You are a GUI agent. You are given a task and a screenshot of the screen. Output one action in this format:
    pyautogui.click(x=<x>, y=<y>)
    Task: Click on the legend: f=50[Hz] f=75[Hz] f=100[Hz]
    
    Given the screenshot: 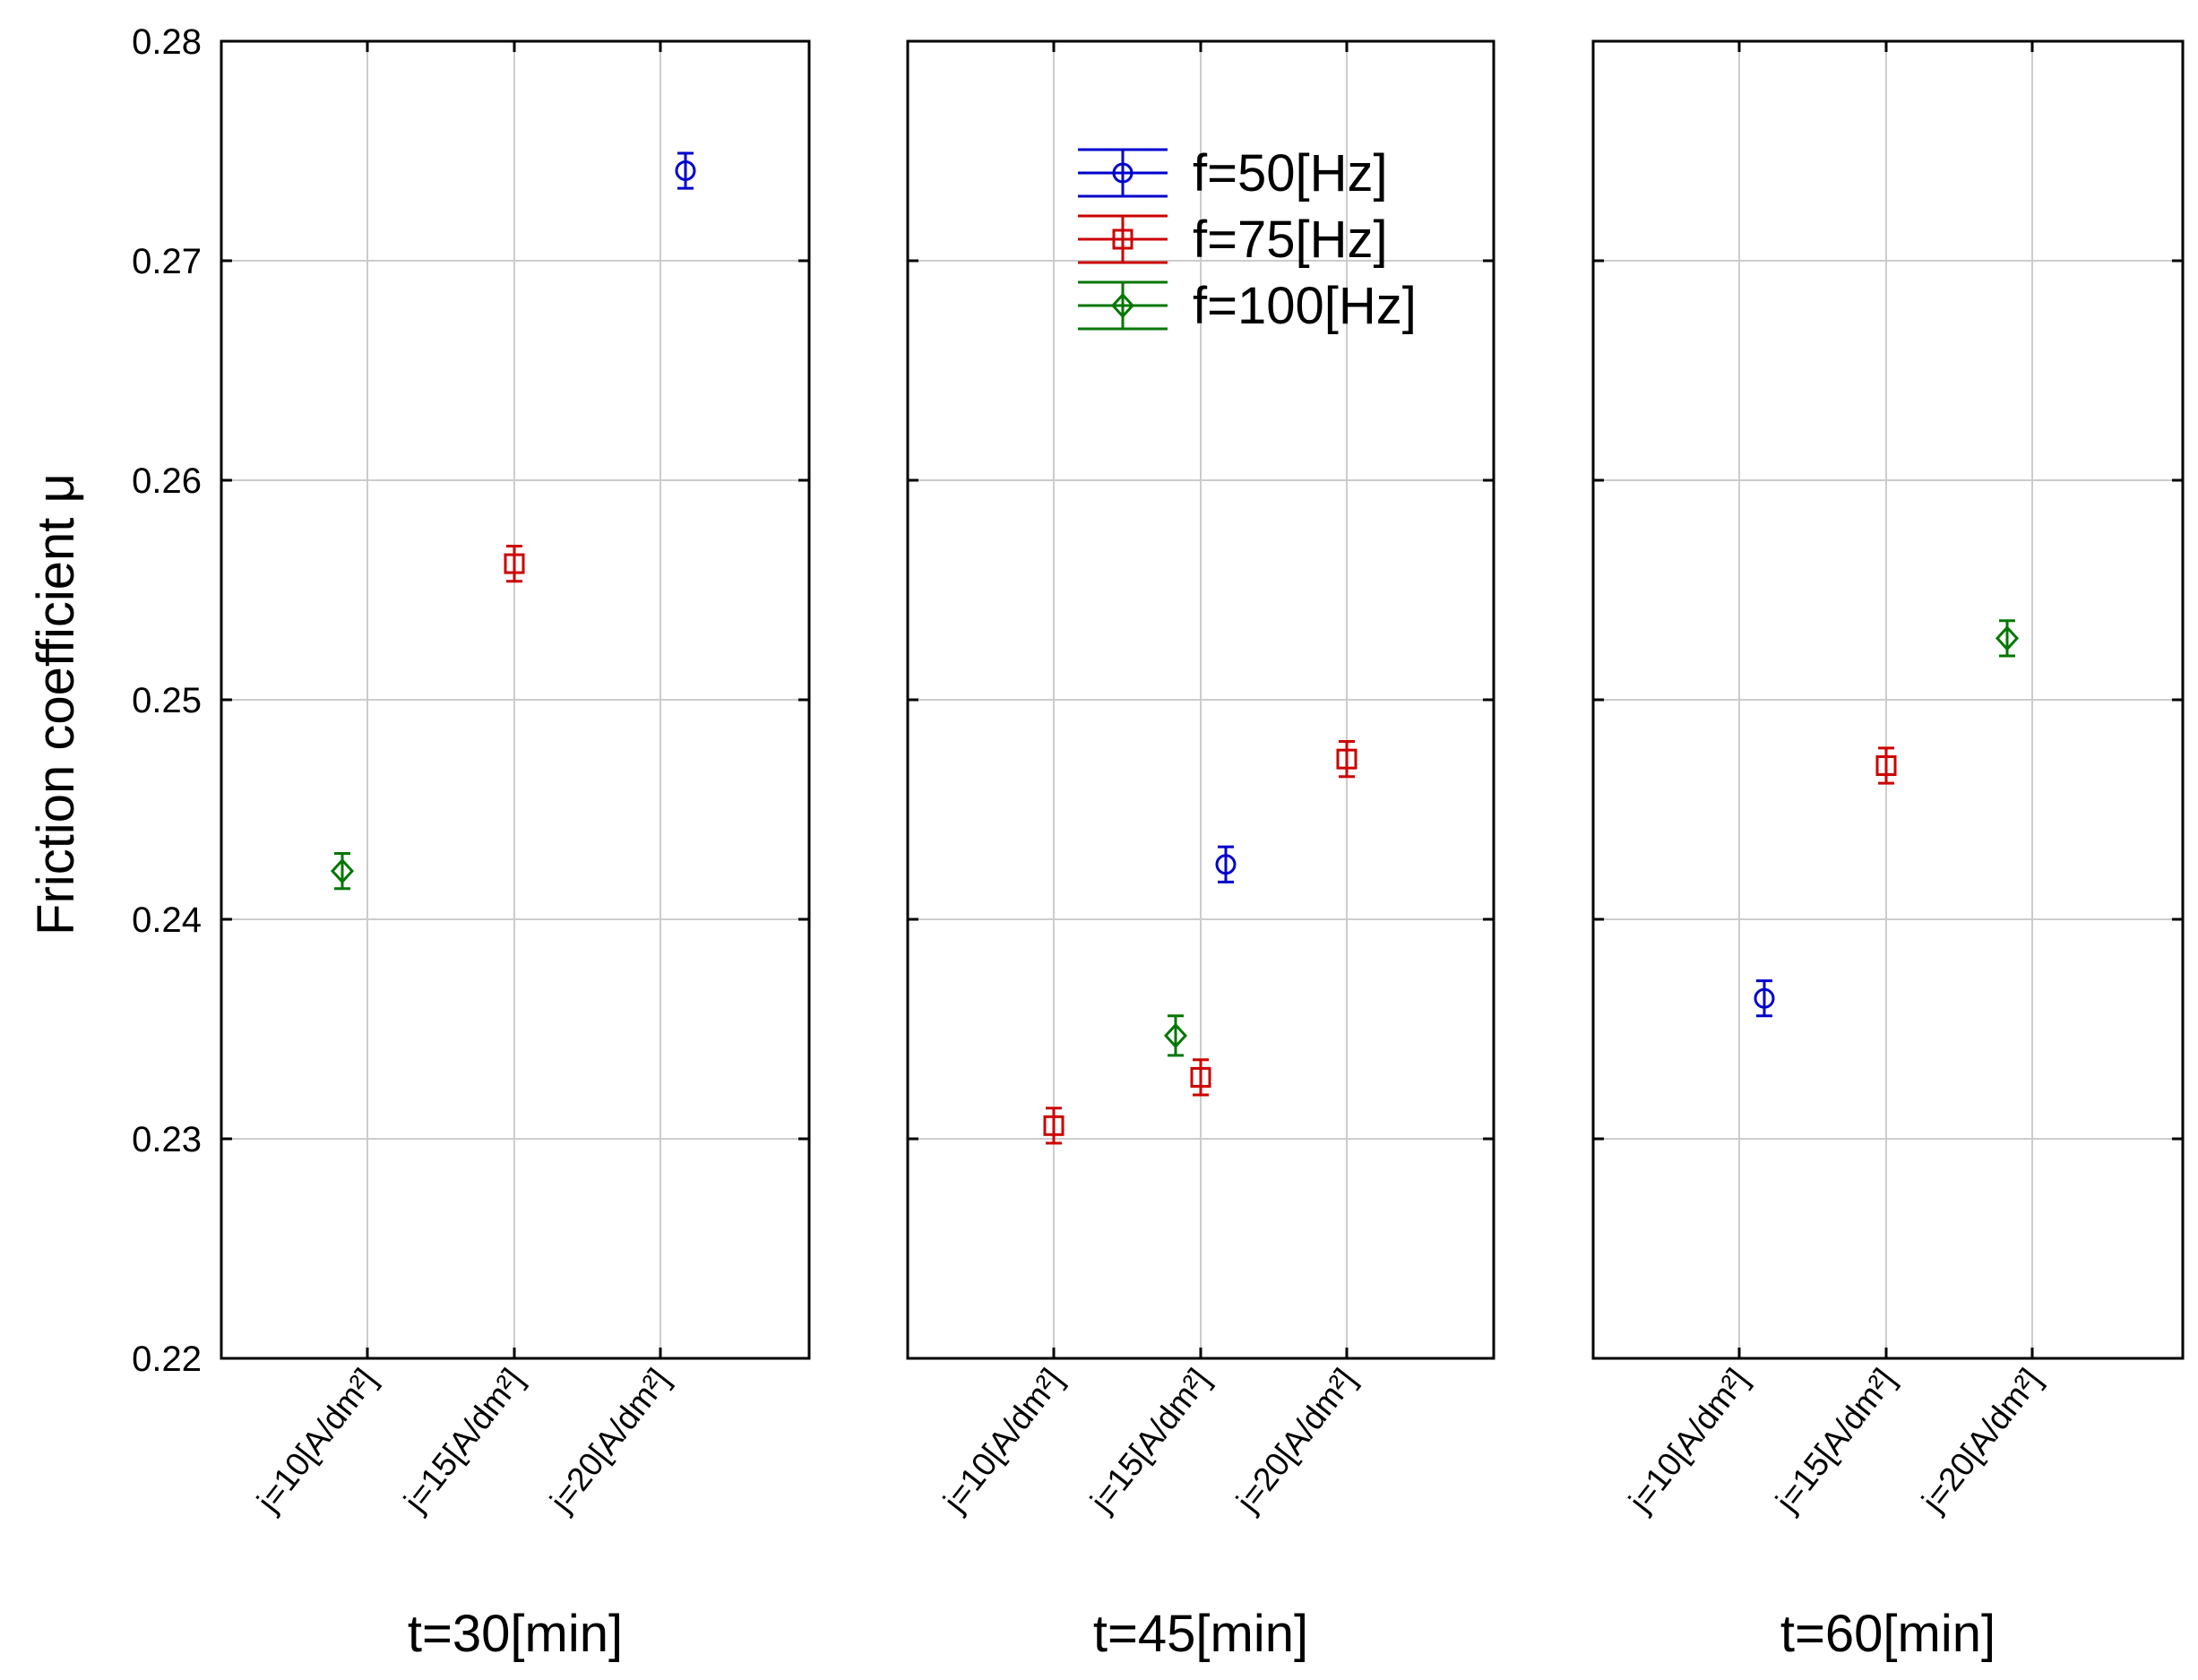 What is the action you would take?
    pyautogui.click(x=1247, y=240)
    